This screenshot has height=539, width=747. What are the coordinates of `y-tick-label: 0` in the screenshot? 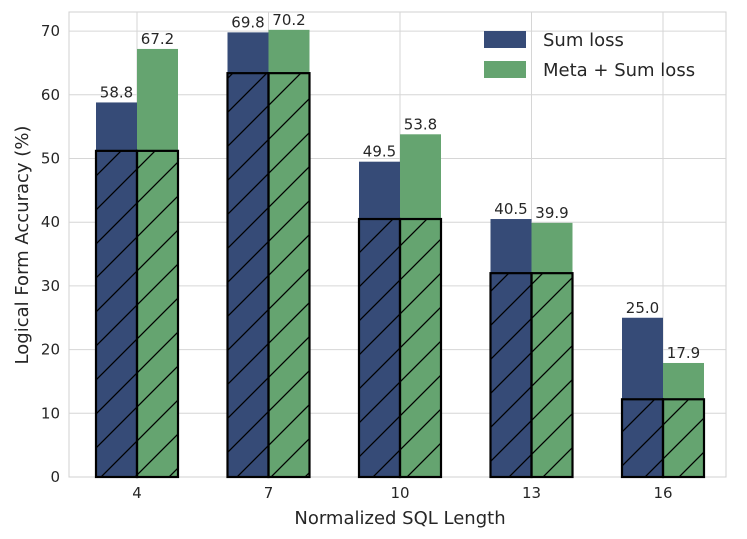 It's located at (55, 477).